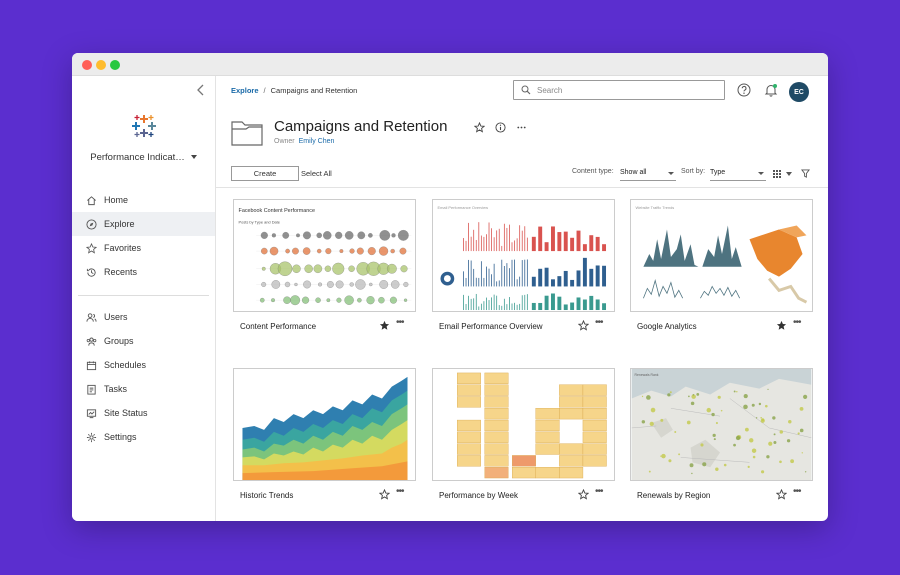 The width and height of the screenshot is (900, 575). Describe the element at coordinates (316, 173) in the screenshot. I see `select-all-button: Select All` at that location.